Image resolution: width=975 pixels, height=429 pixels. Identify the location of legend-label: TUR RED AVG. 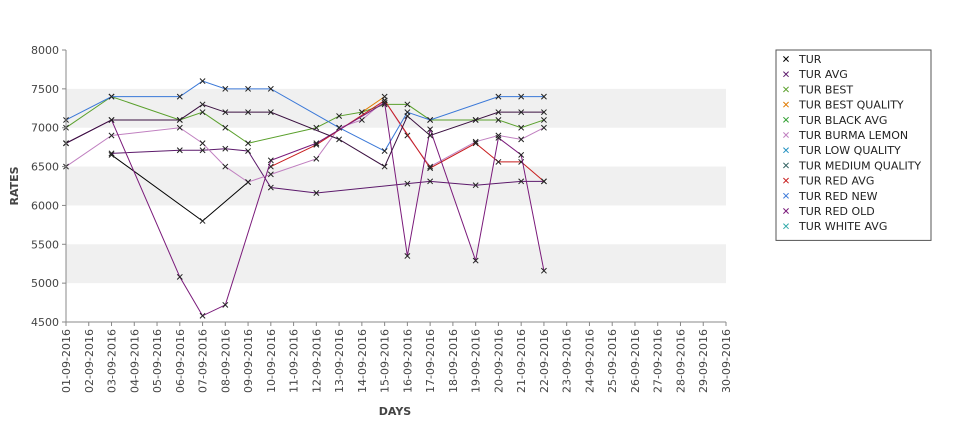
(836, 181).